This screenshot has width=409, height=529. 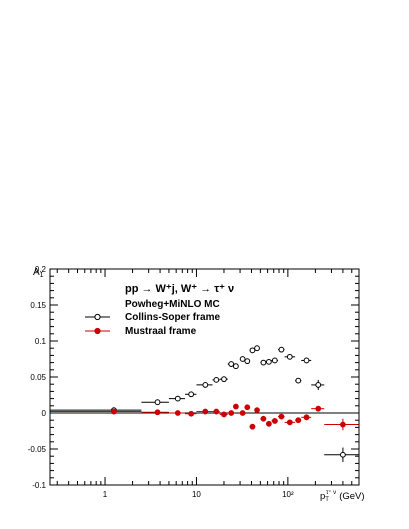 What do you see at coordinates (44, 413) in the screenshot?
I see `y-tick-label: 0` at bounding box center [44, 413].